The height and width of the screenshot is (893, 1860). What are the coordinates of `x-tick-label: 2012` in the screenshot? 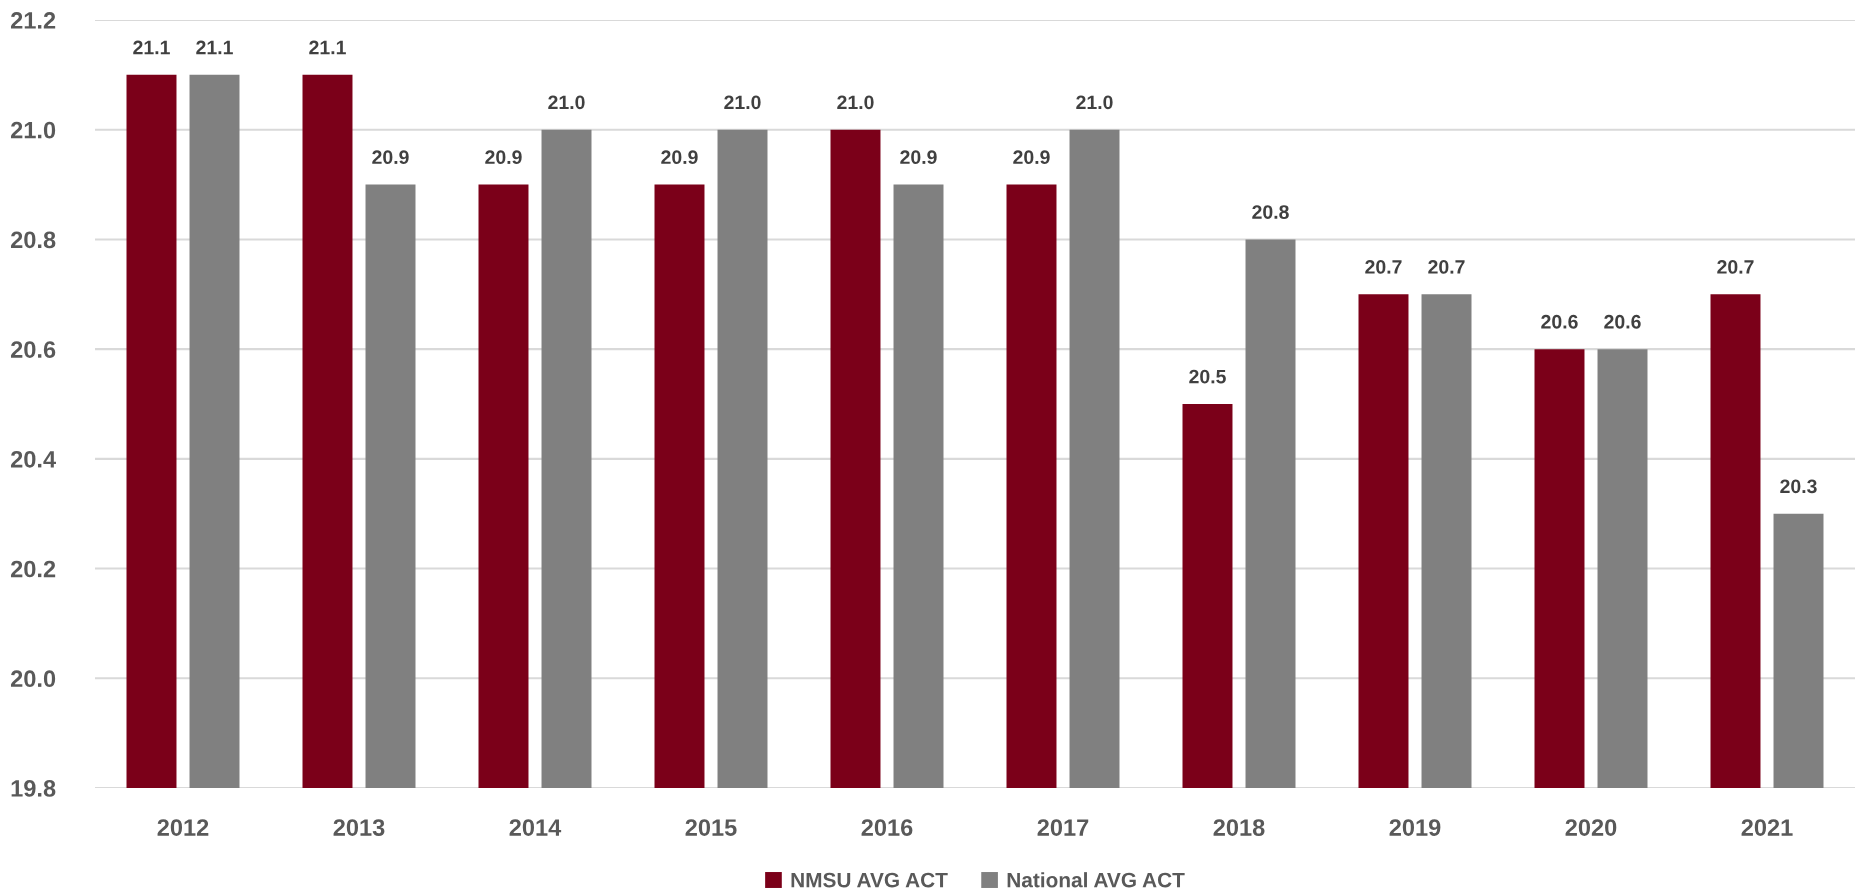 It's located at (183, 827).